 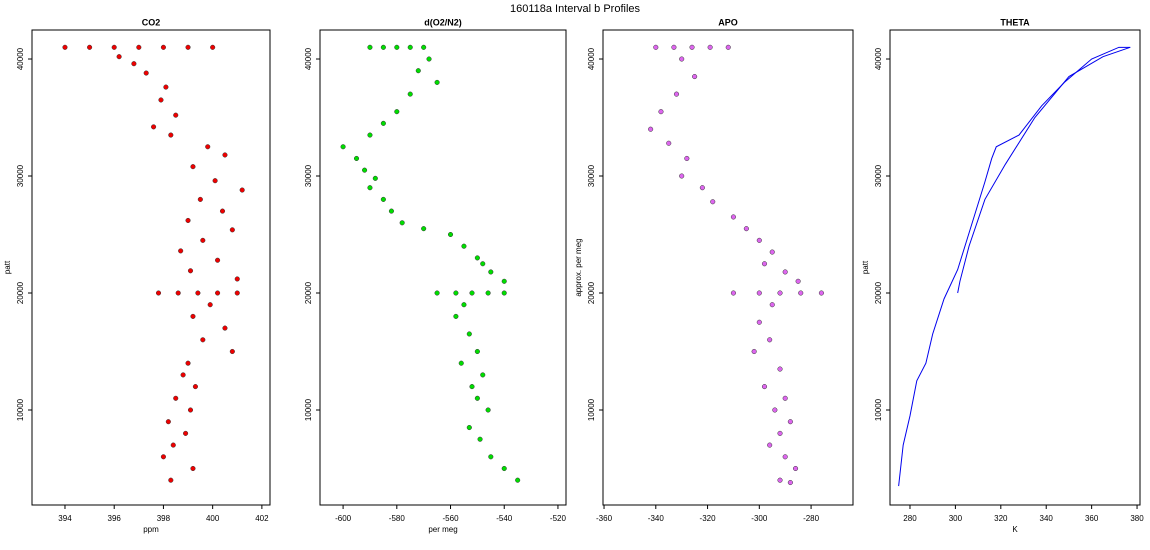 What do you see at coordinates (115, 518) in the screenshot?
I see `x-tick-label: 396` at bounding box center [115, 518].